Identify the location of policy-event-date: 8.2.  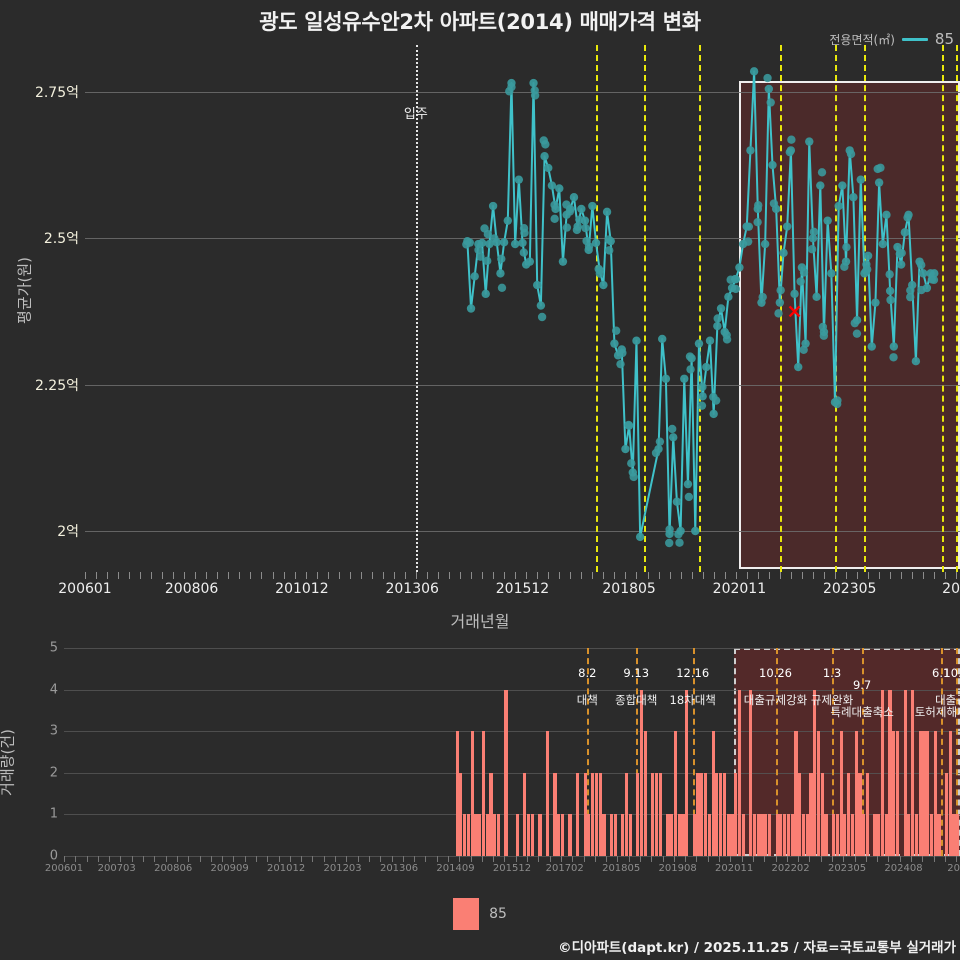
(587, 673).